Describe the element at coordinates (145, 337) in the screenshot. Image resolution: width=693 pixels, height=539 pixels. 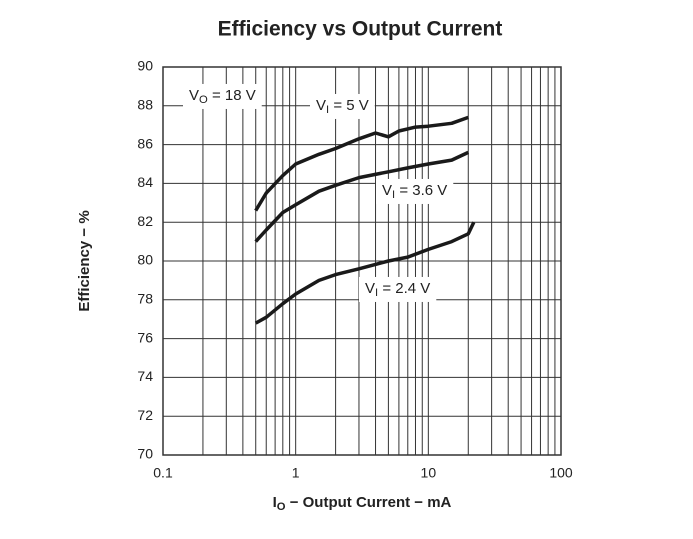
I see `y-tick-label: 76` at that location.